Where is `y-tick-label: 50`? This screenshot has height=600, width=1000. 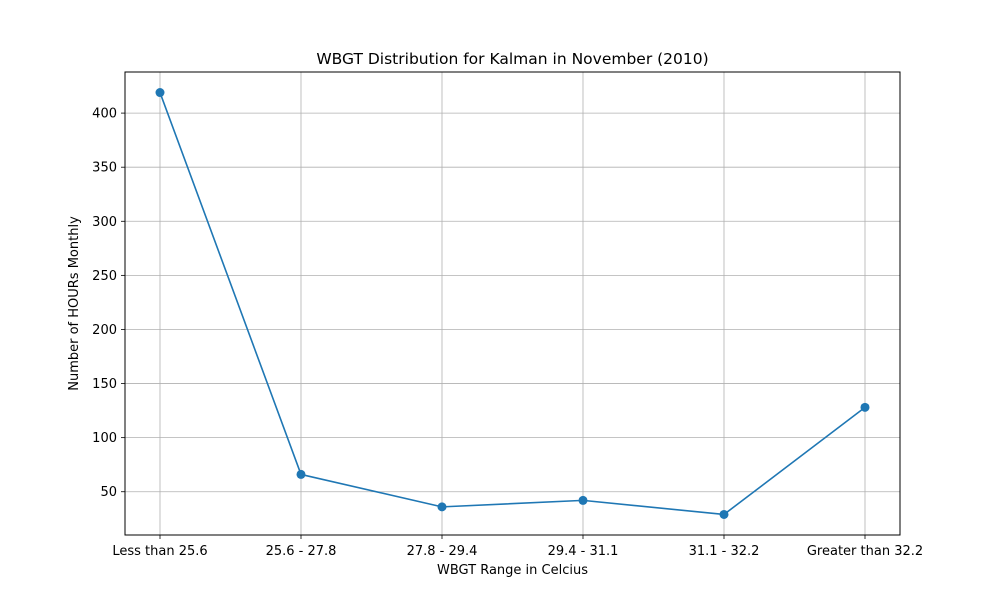 y-tick-label: 50 is located at coordinates (108, 492).